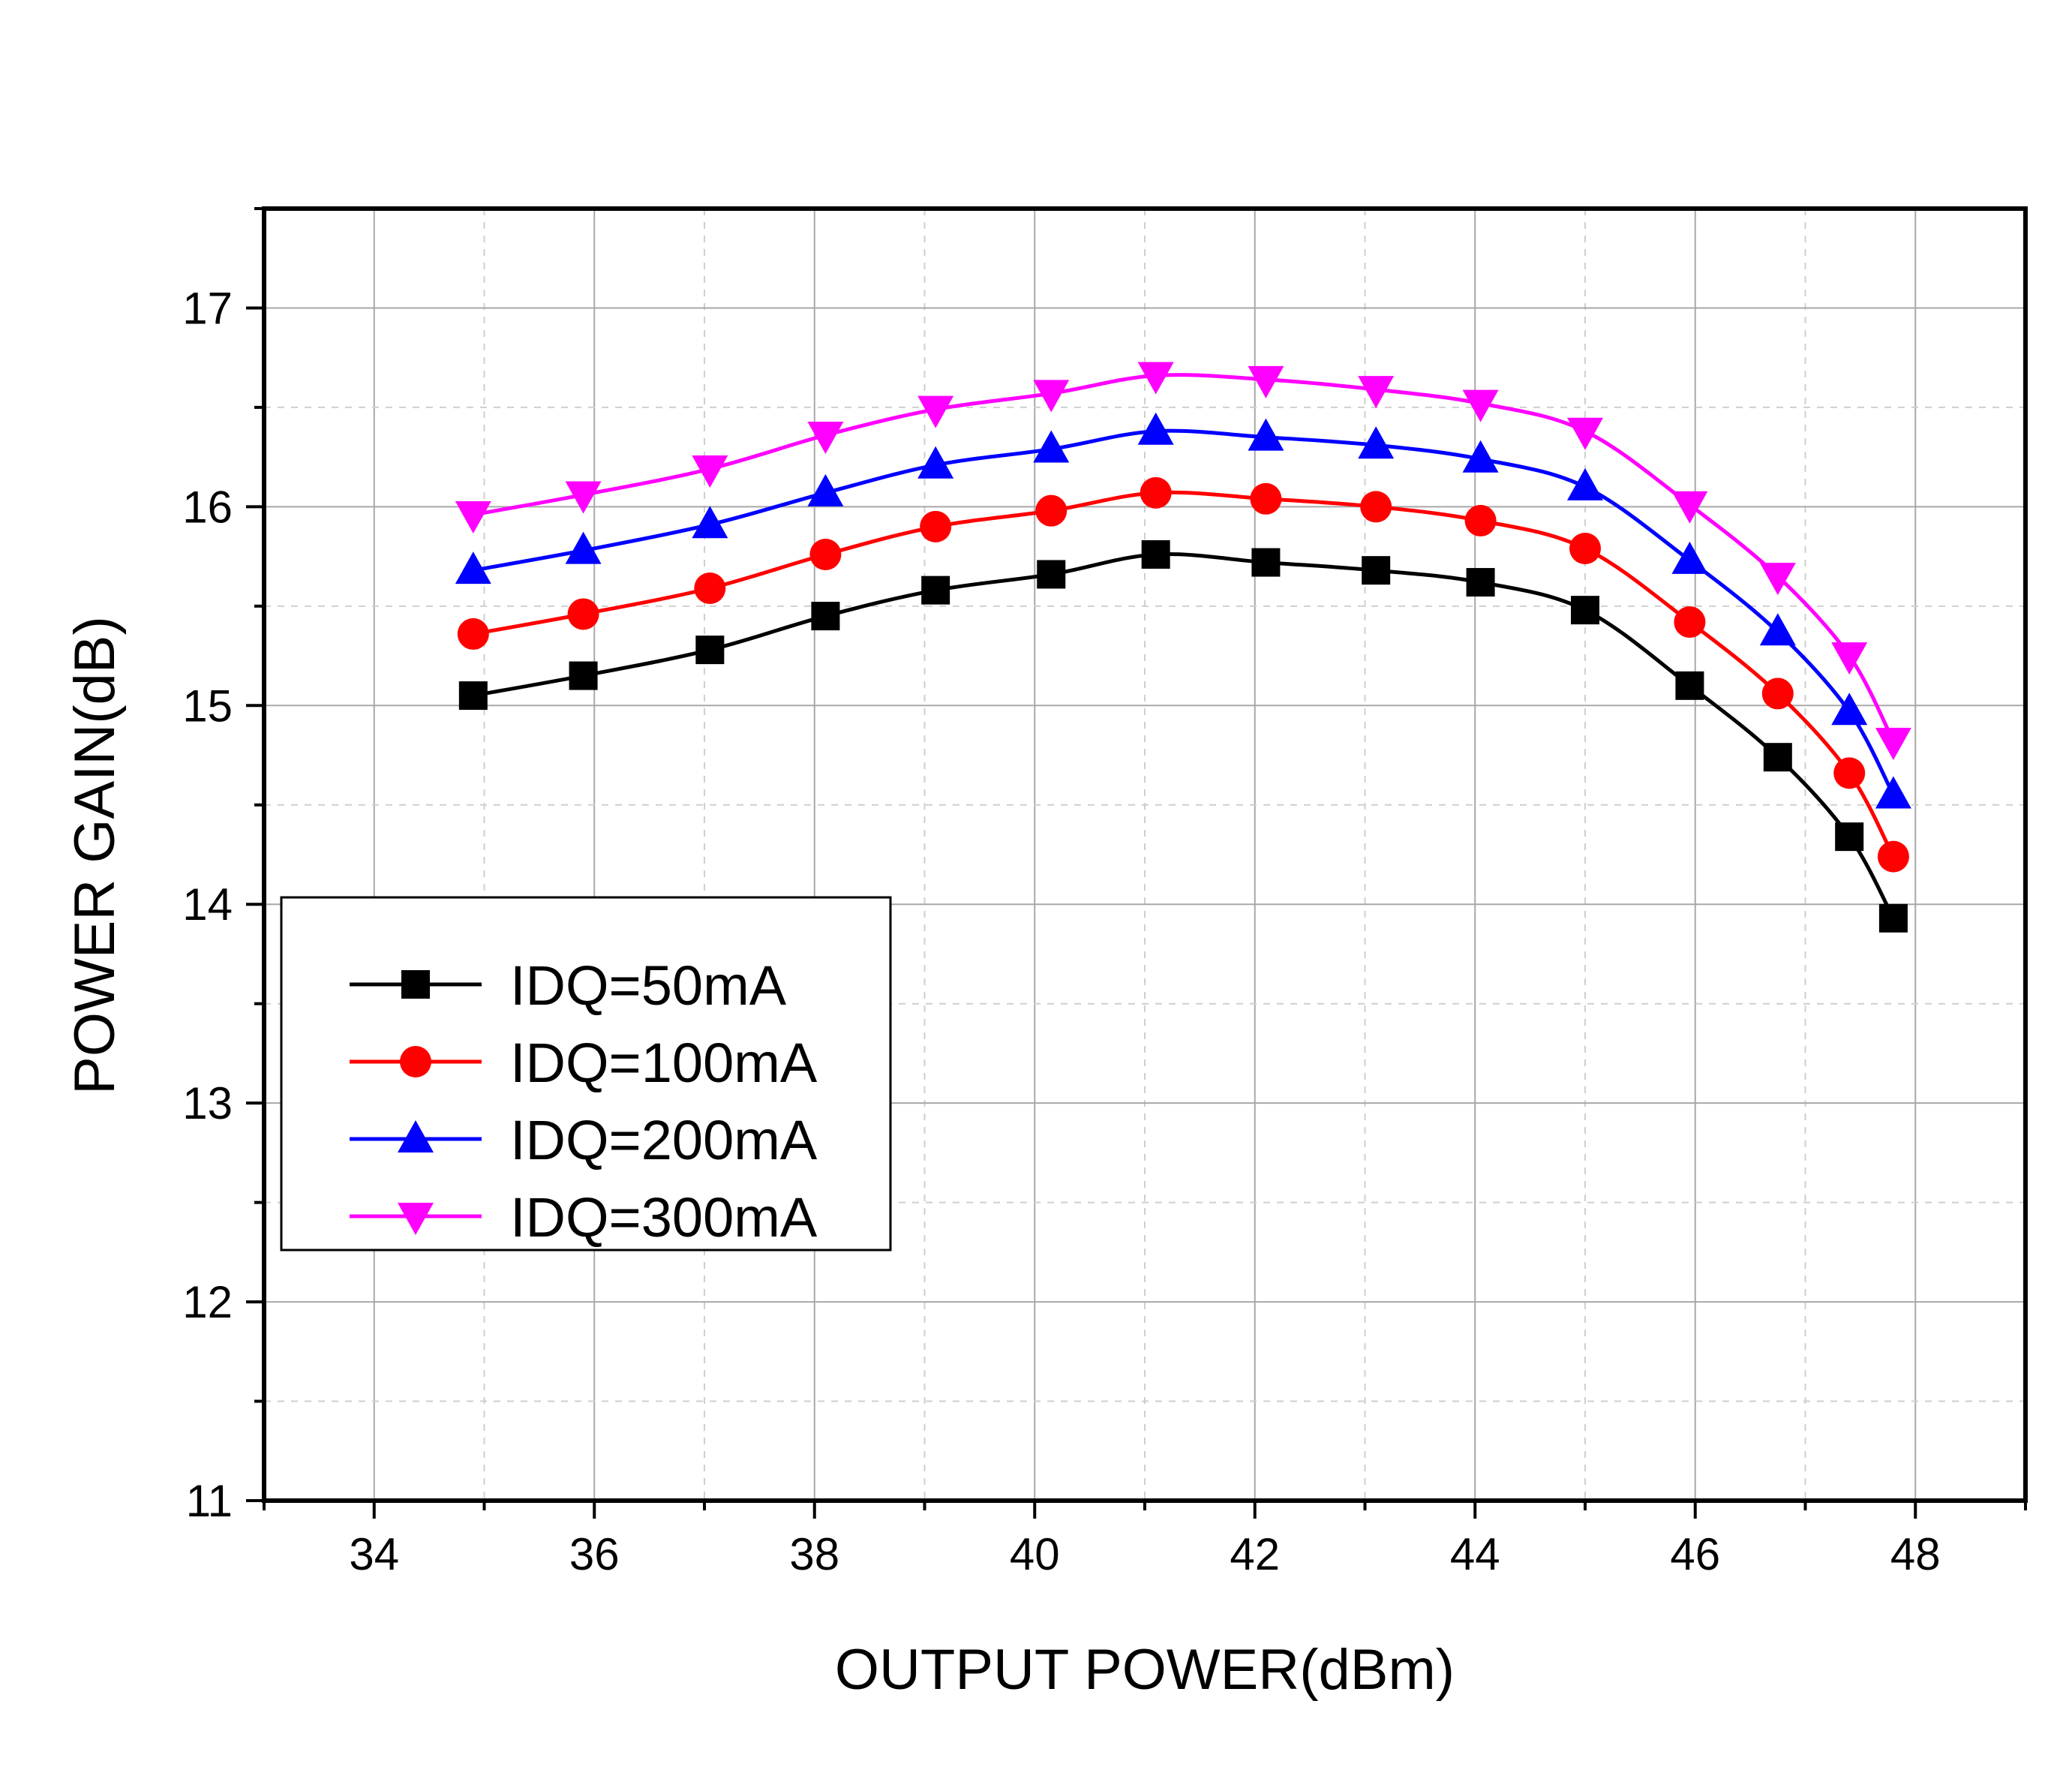 Image resolution: width=2072 pixels, height=1785 pixels. What do you see at coordinates (664, 1140) in the screenshot?
I see `legend-label: IDQ=200mA` at bounding box center [664, 1140].